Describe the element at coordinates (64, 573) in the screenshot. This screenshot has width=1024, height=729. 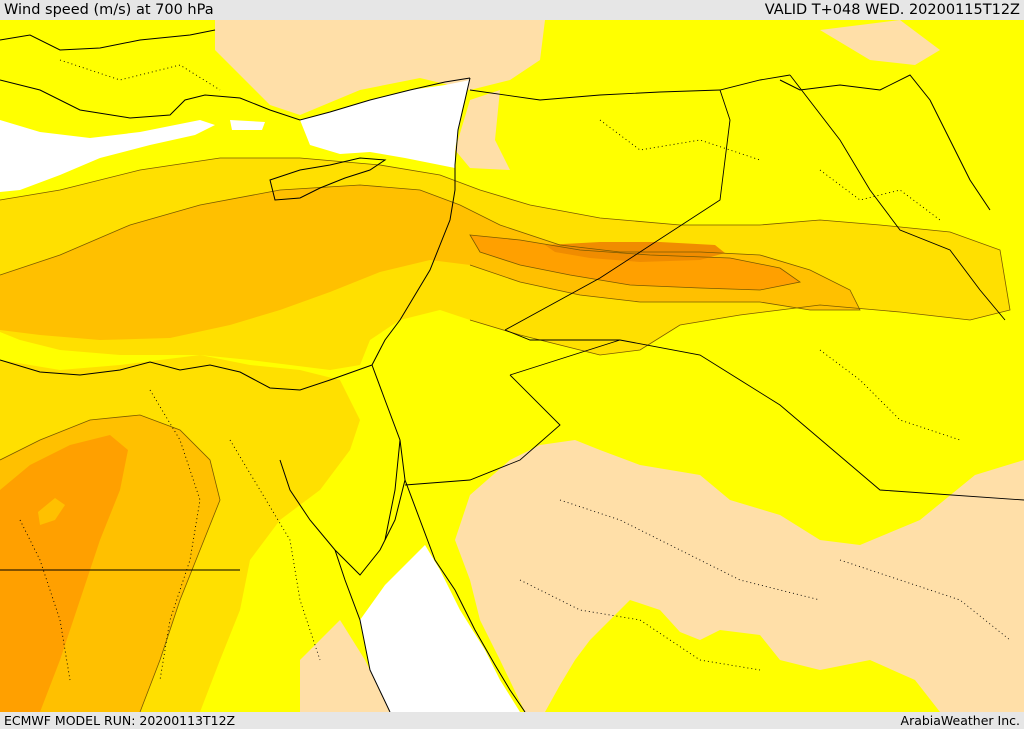
I see `wind-core-egypt` at that location.